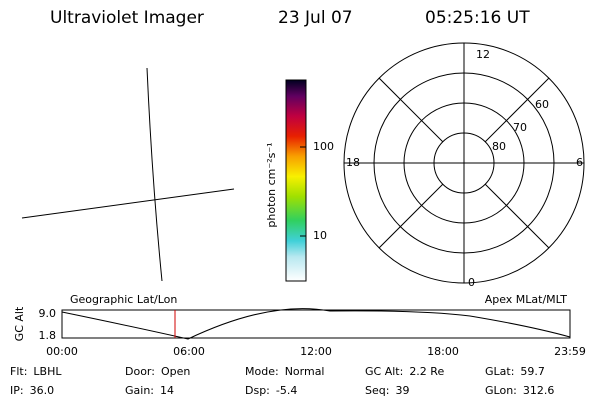 Image resolution: width=600 pixels, height=400 pixels. What do you see at coordinates (323, 146) in the screenshot?
I see `colorbar-tick-label: 100` at bounding box center [323, 146].